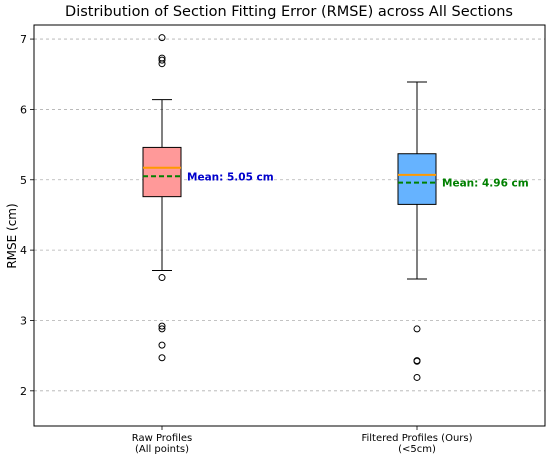  I want to click on mean-label: Mean: 5.05 cm, so click(230, 177).